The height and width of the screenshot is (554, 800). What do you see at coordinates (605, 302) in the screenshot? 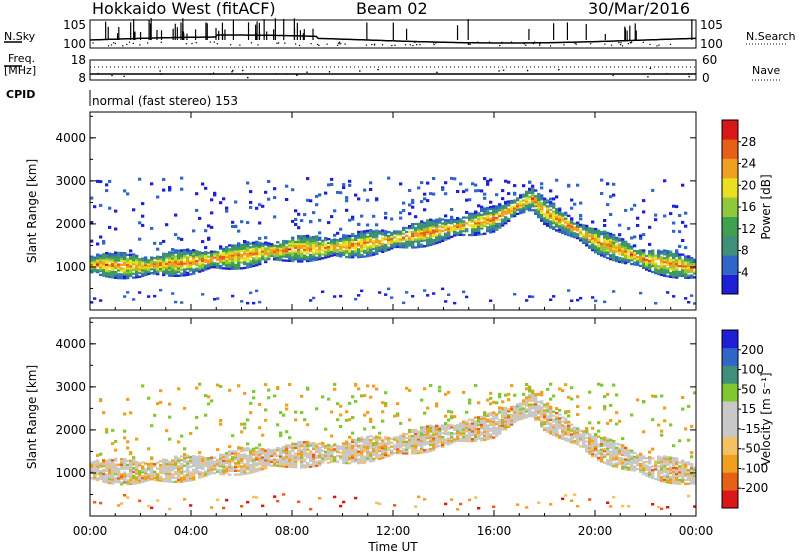
I see `power-near-range` at bounding box center [605, 302].